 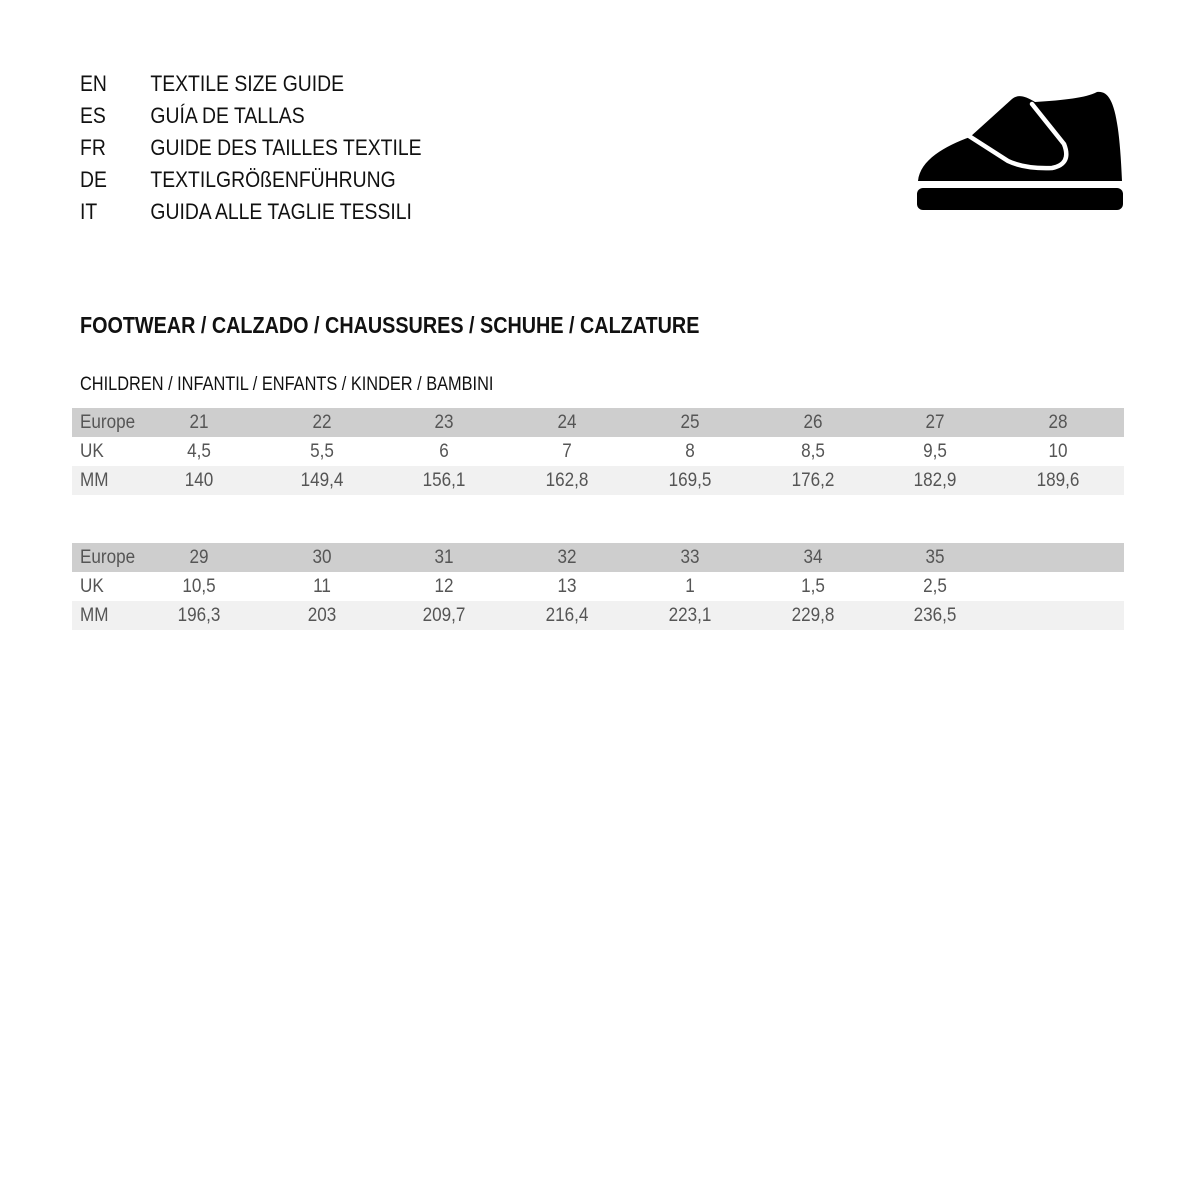 I want to click on language-code: IT, so click(x=89, y=211).